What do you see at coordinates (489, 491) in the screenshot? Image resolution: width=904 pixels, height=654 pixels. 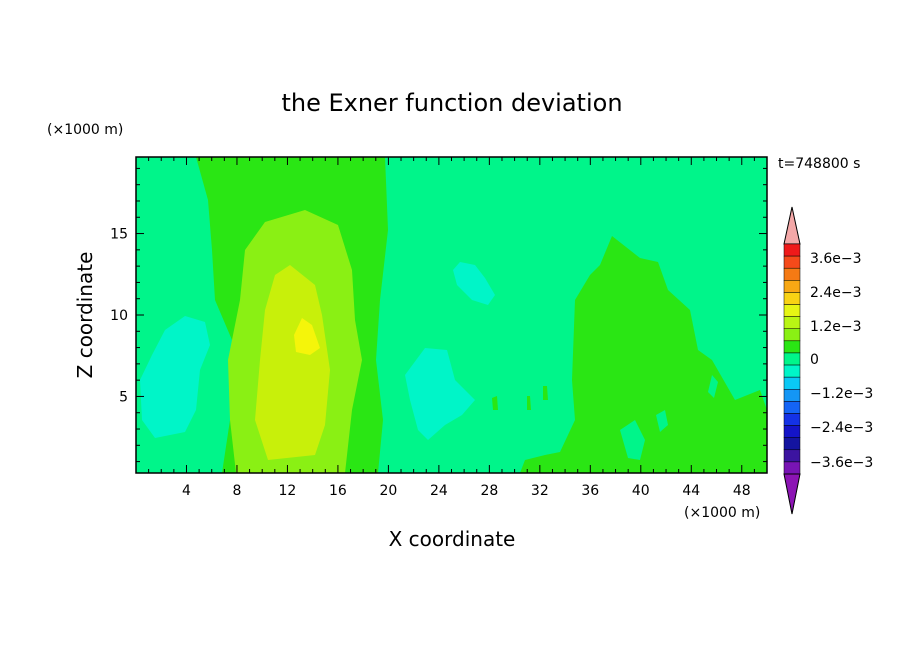 I see `x-tick-label: 28` at bounding box center [489, 491].